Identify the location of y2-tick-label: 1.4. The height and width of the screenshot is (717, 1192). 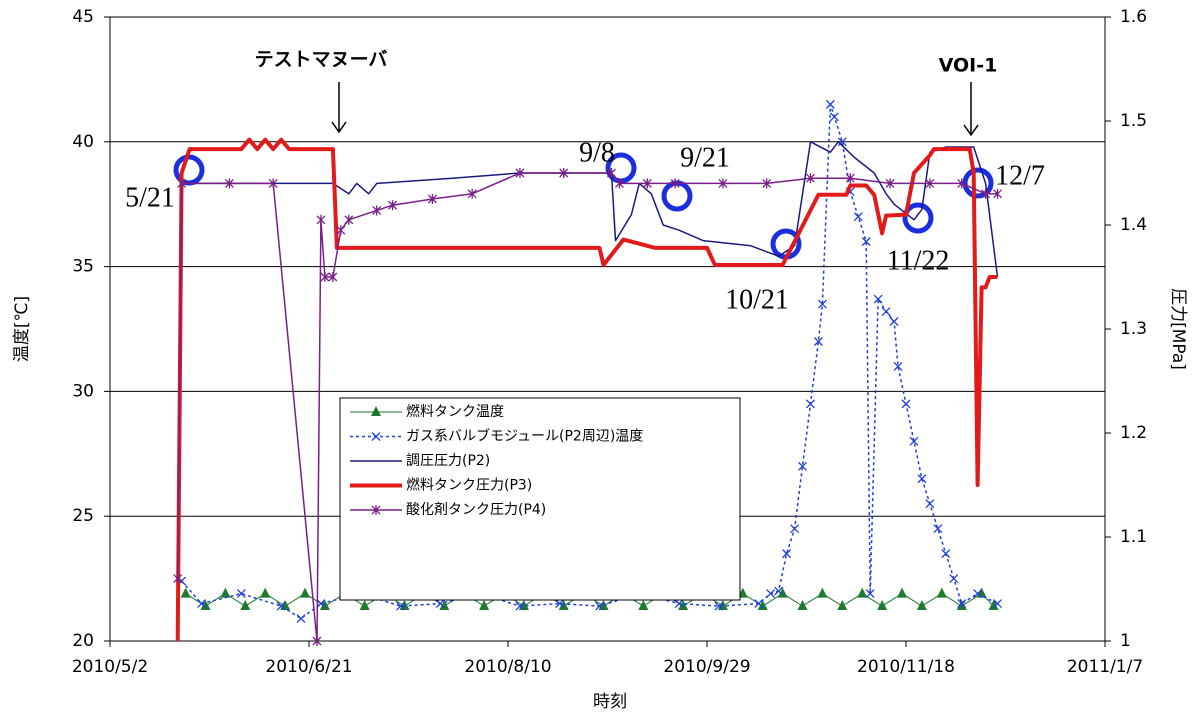
(1133, 225).